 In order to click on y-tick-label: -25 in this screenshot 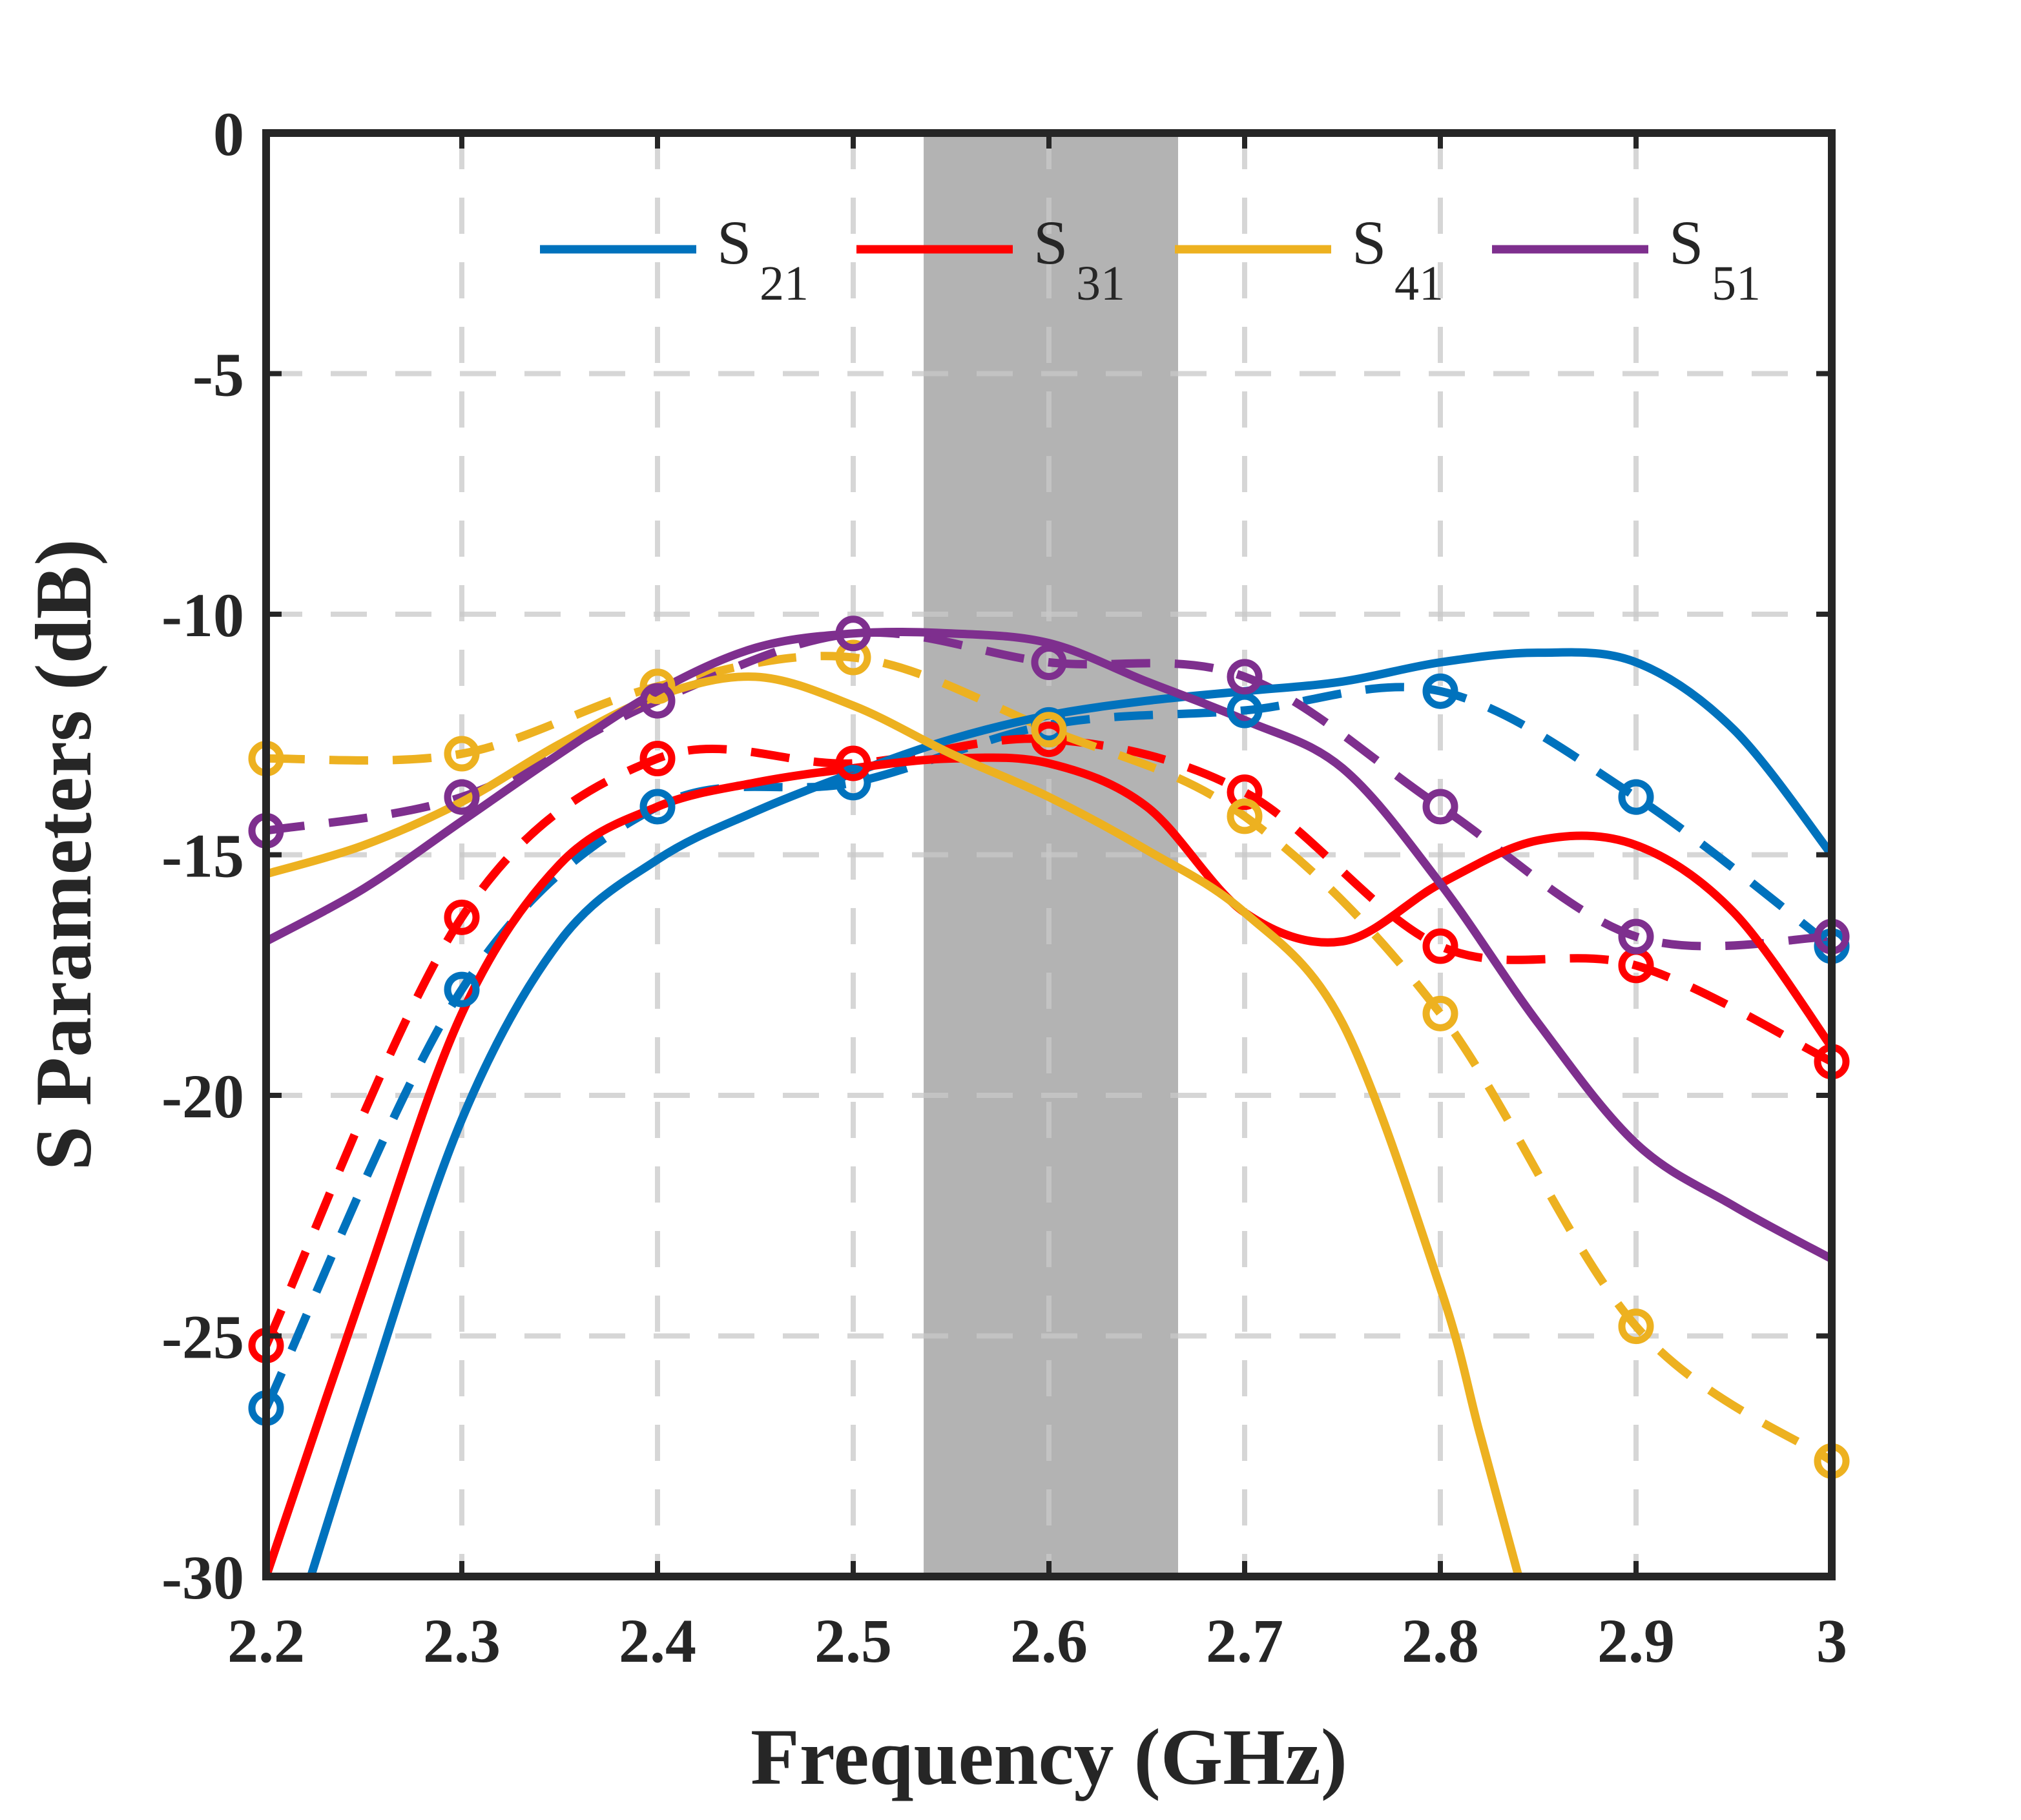, I will do `click(202, 1338)`.